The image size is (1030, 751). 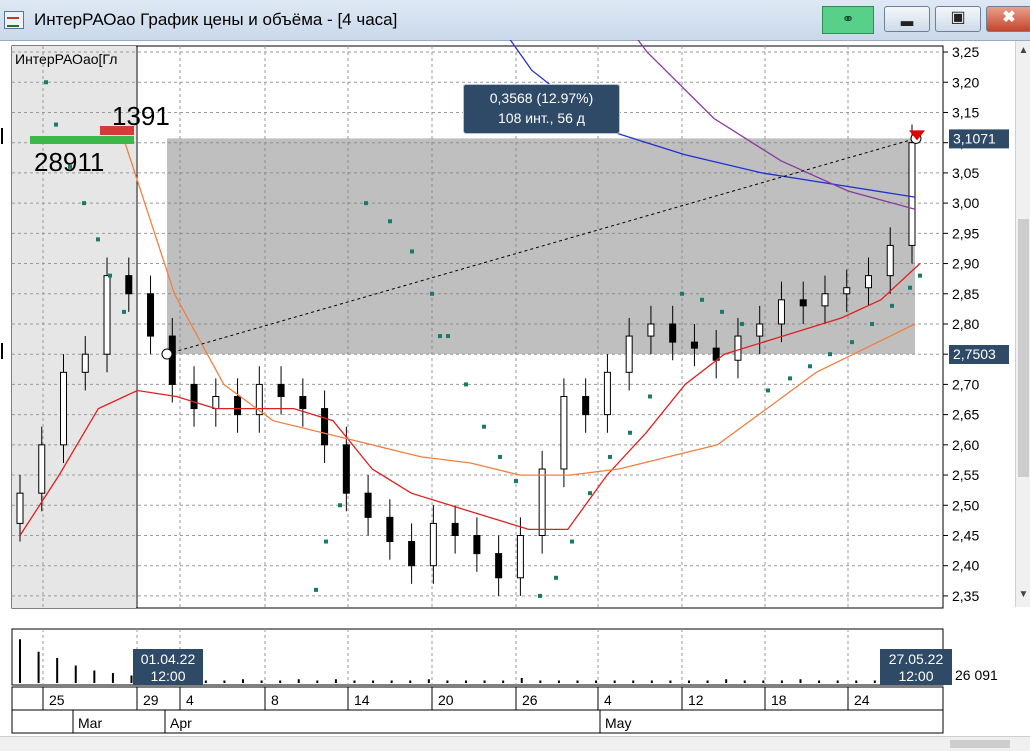 What do you see at coordinates (965, 52) in the screenshot?
I see `y-tick-label: 3,25` at bounding box center [965, 52].